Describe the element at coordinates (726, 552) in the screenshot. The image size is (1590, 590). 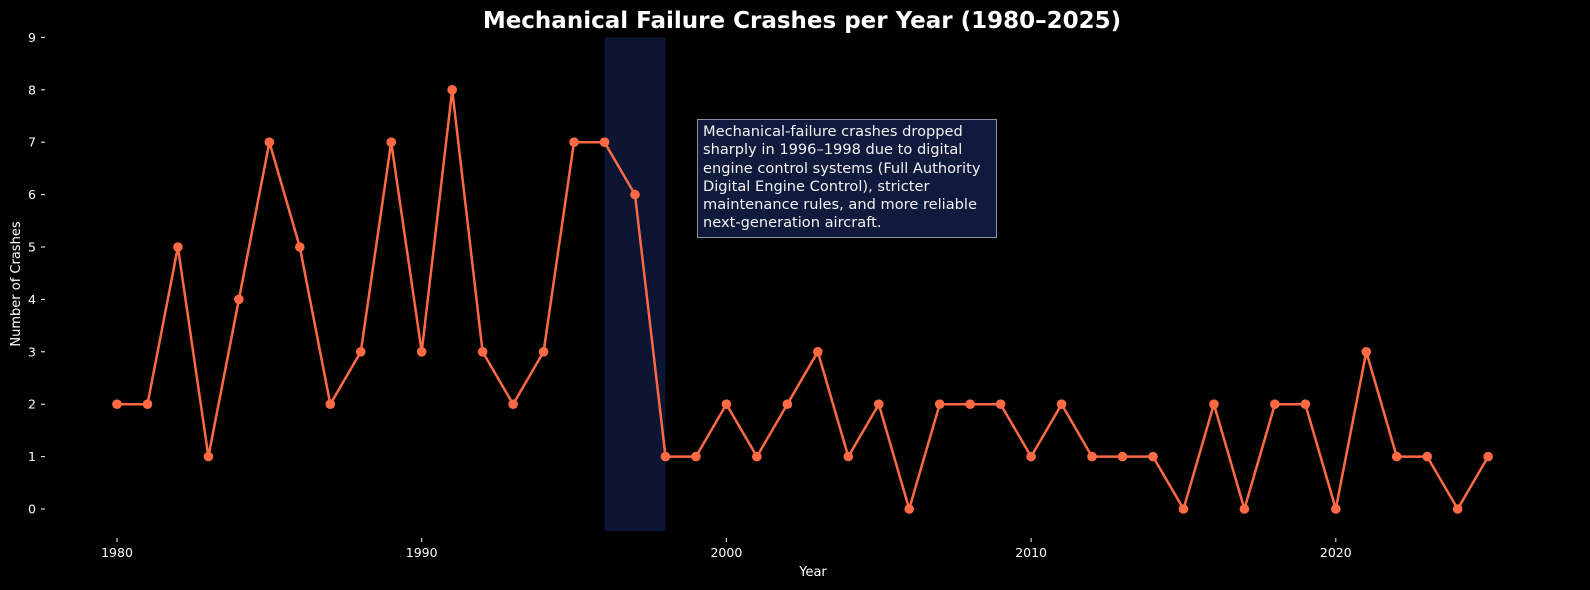
I see `x-tick-label: 2000` at that location.